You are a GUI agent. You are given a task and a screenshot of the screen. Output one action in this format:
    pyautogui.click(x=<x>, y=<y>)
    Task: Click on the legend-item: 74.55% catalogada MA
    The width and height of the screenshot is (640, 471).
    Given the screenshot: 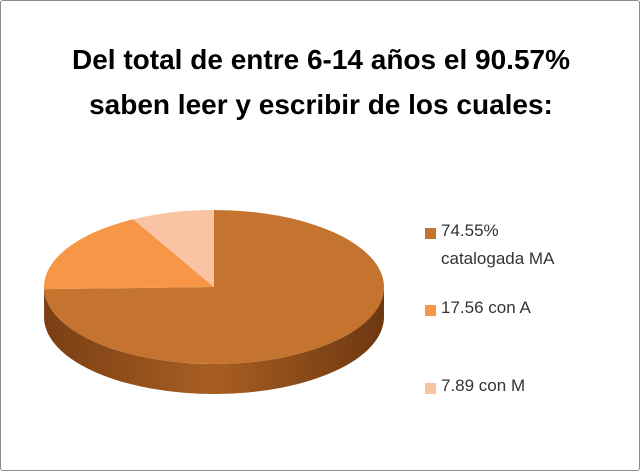 What is the action you would take?
    pyautogui.click(x=500, y=247)
    